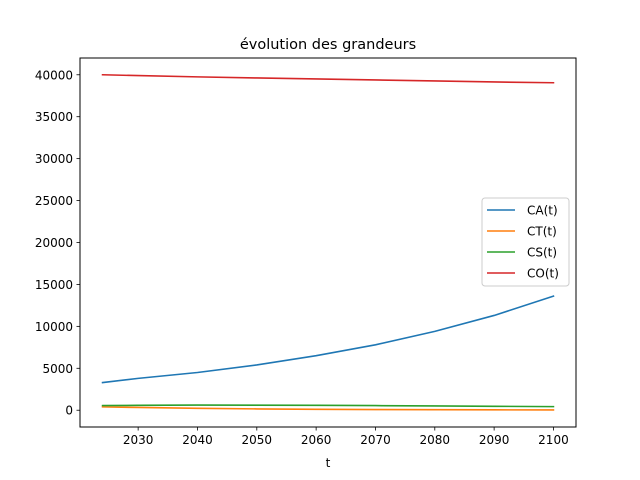  What do you see at coordinates (197, 440) in the screenshot?
I see `x-tick-label: 2040` at bounding box center [197, 440].